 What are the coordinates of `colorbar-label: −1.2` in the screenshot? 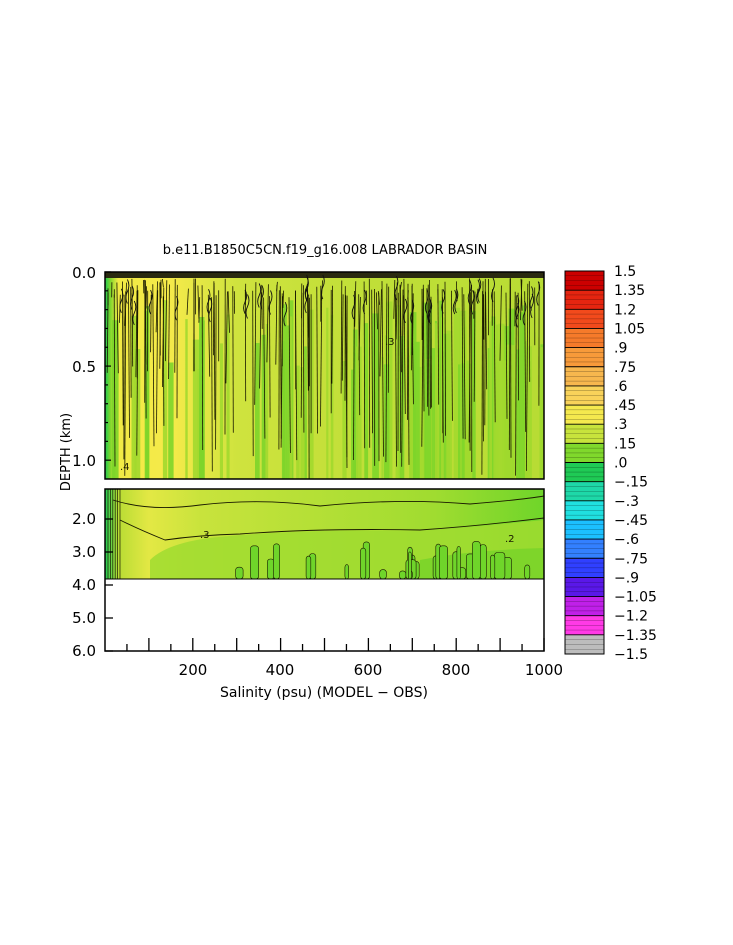 It's located at (631, 617).